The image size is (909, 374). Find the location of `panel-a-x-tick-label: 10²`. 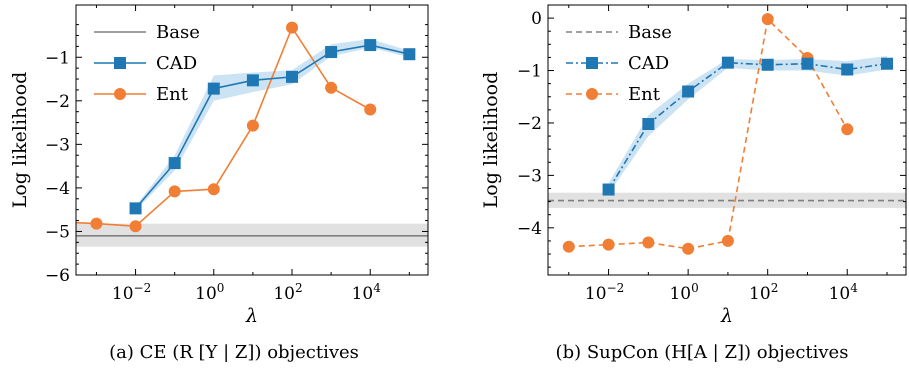

panel-a-x-tick-label: 10² is located at coordinates (287, 292).